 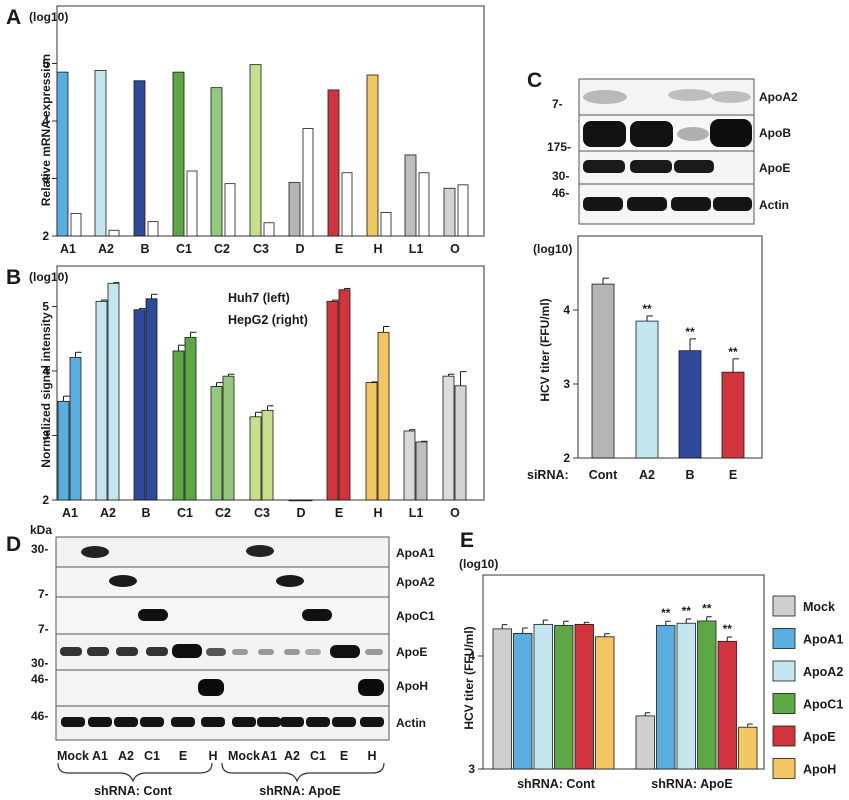 I want to click on group-label-cont: shRNA: Cont, so click(x=133, y=791).